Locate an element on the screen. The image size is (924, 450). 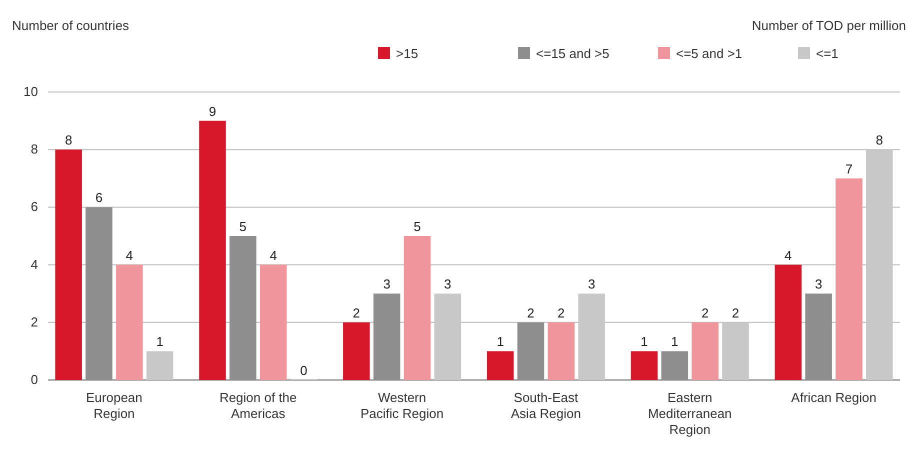
y-tick-label: 2 is located at coordinates (34, 322).